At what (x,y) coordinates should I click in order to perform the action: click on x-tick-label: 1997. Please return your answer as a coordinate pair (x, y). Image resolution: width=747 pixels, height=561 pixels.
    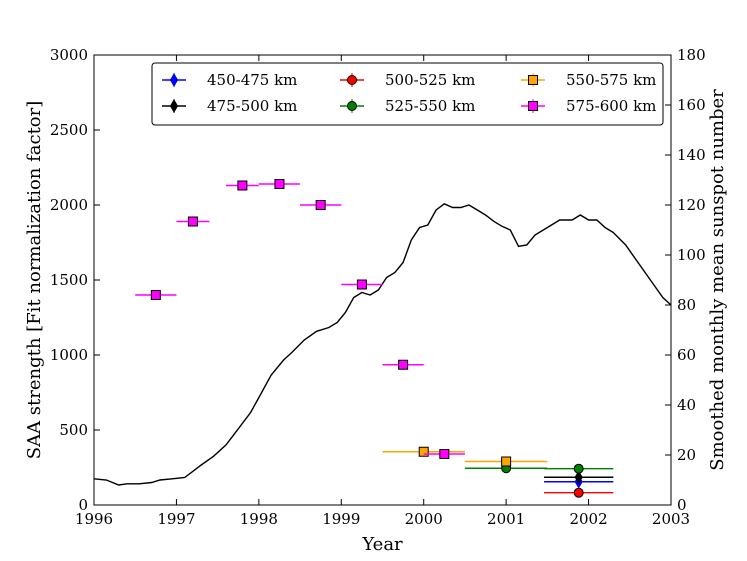
    Looking at the image, I should click on (176, 519).